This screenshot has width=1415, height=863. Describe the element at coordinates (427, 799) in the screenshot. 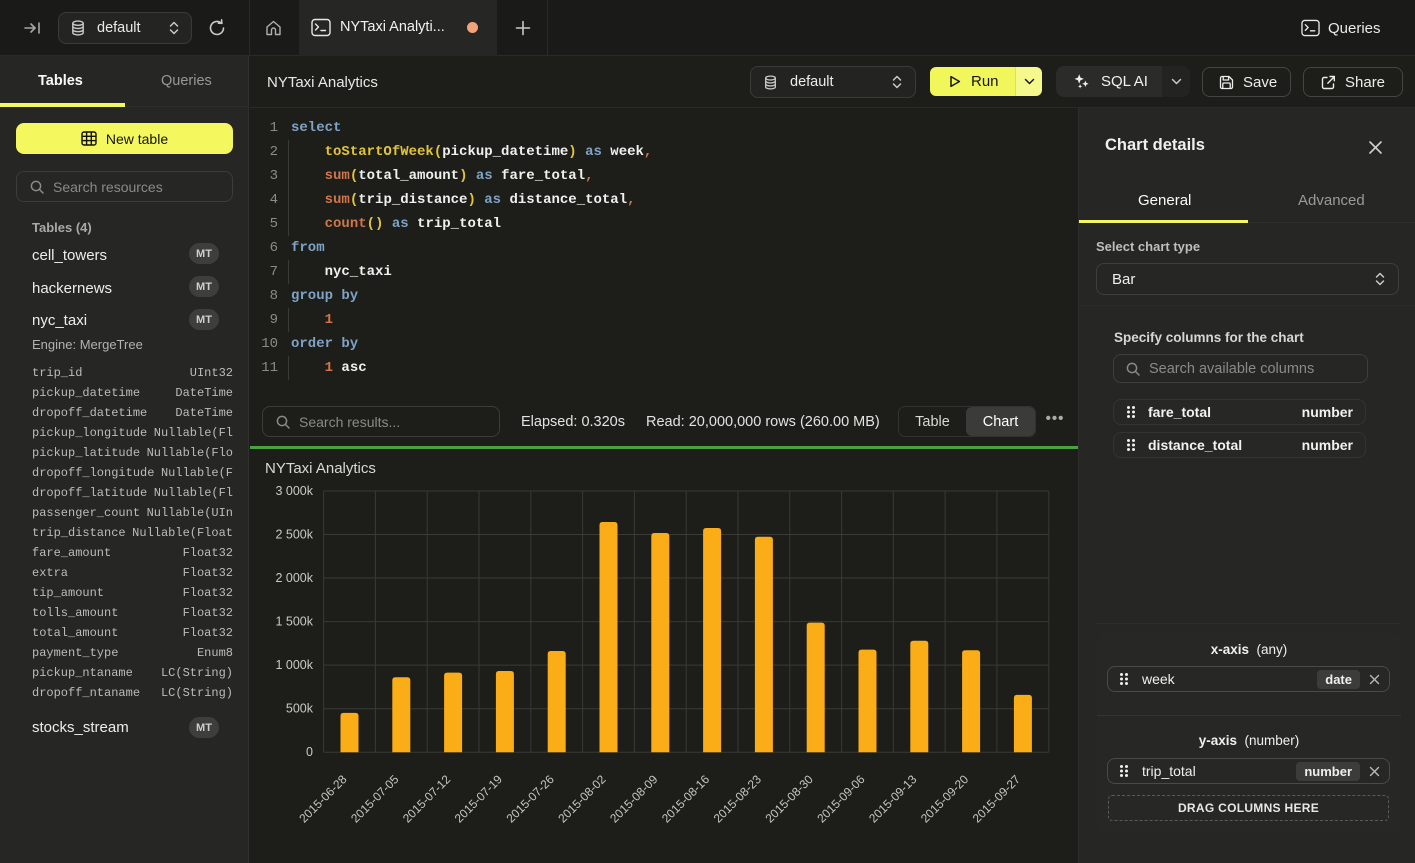

I see `svg-text: 2015-07-12` at that location.